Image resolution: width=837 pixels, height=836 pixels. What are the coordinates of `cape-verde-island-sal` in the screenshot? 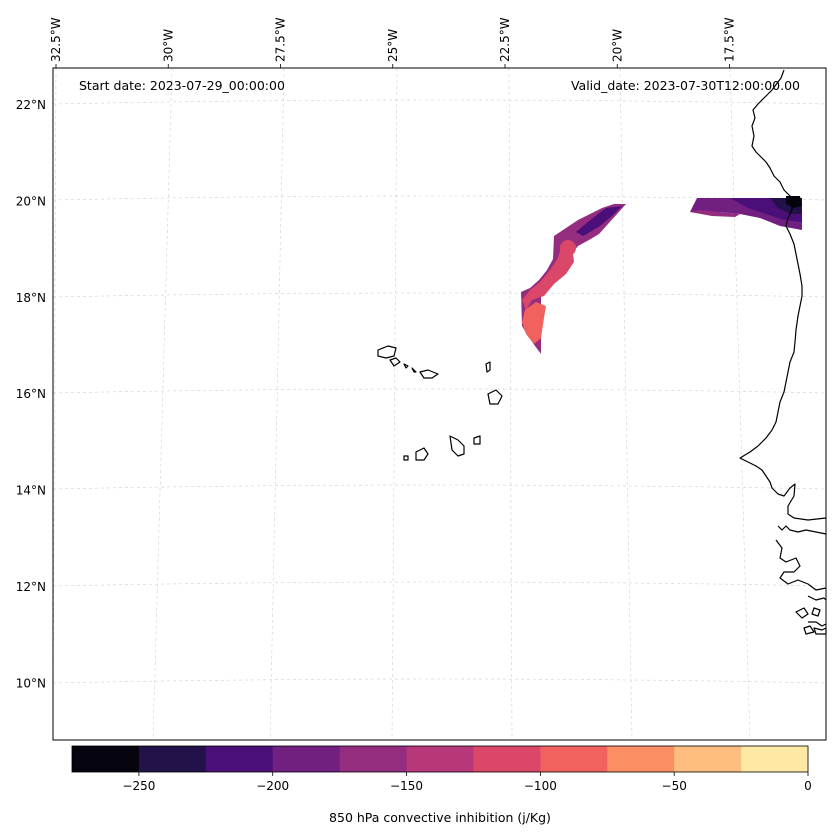 It's located at (488, 367).